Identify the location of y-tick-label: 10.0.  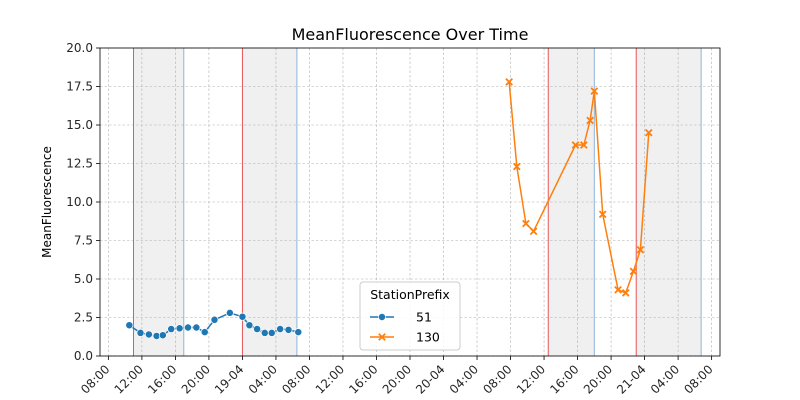
(79, 202).